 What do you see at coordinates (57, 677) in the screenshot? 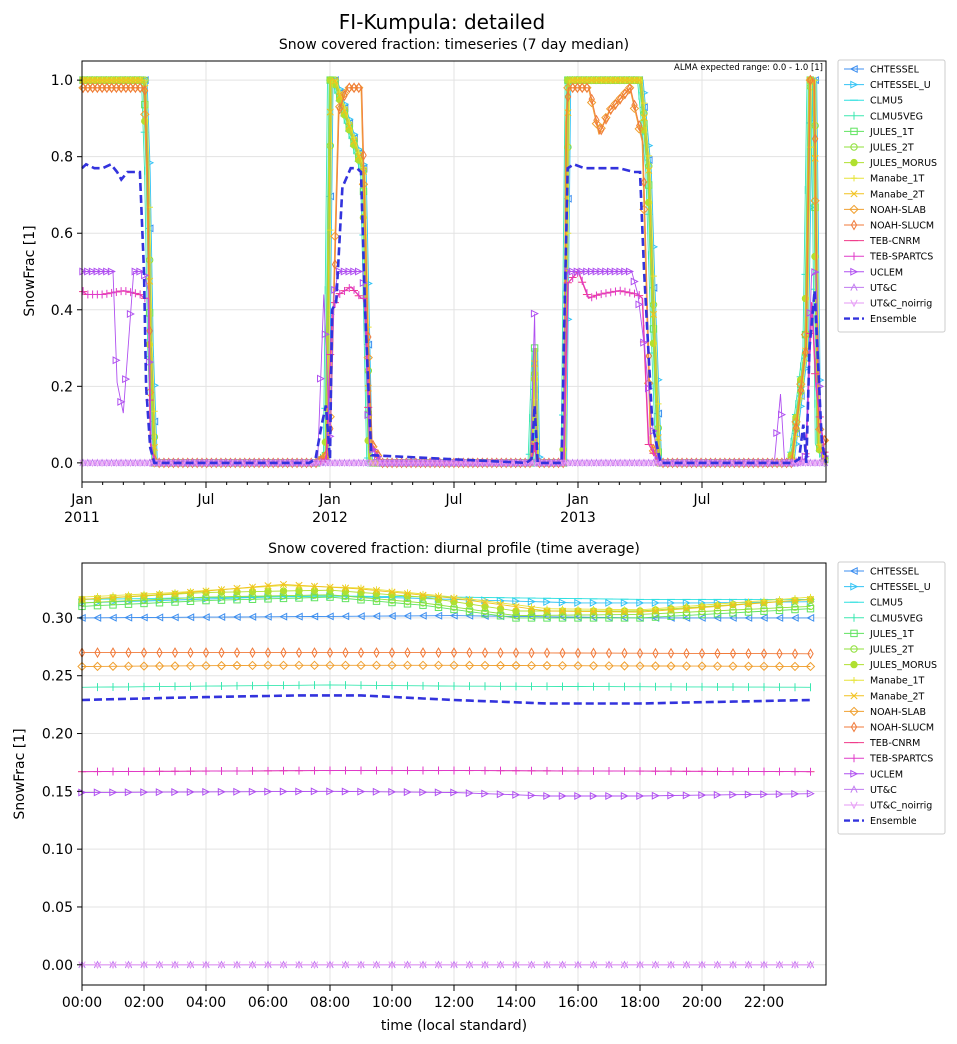
I see `diurnal-ytick-label: 0.25` at bounding box center [57, 677].